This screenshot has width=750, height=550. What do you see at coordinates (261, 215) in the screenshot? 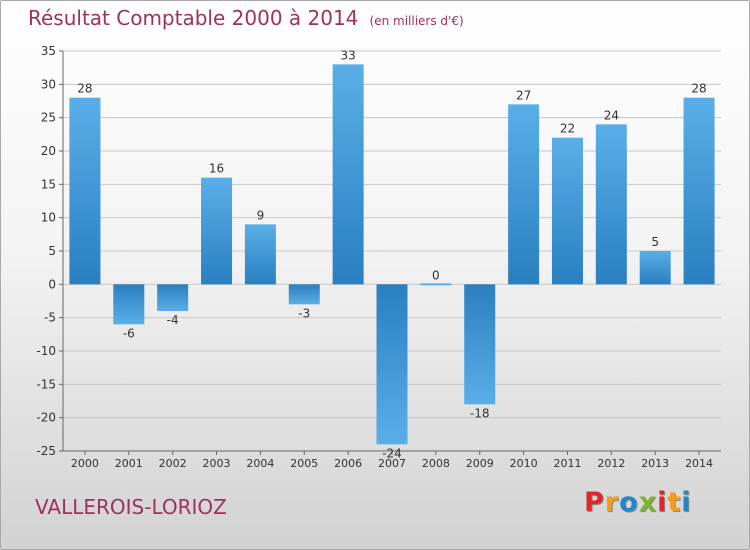
I see `data-label: 9` at bounding box center [261, 215].